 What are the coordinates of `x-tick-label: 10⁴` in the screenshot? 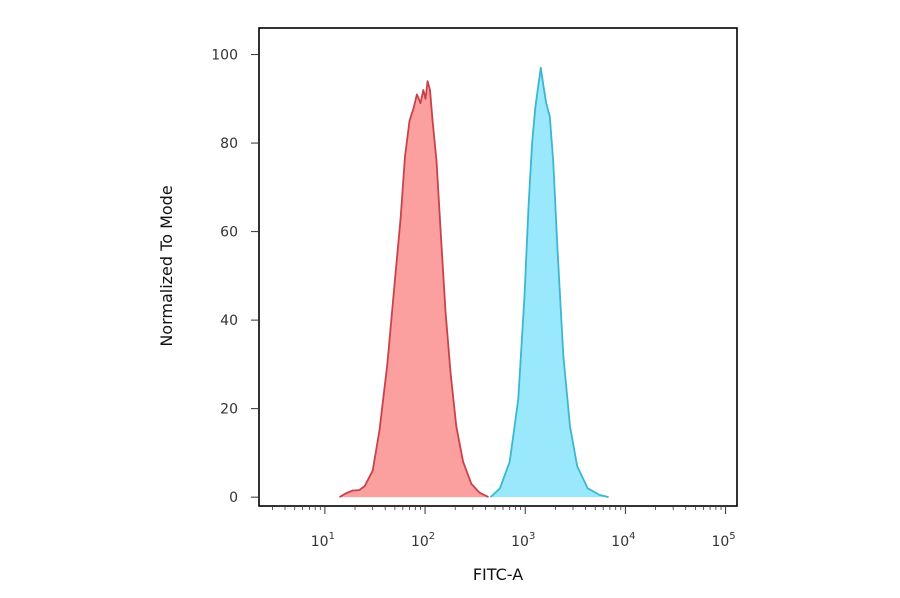 It's located at (623, 540).